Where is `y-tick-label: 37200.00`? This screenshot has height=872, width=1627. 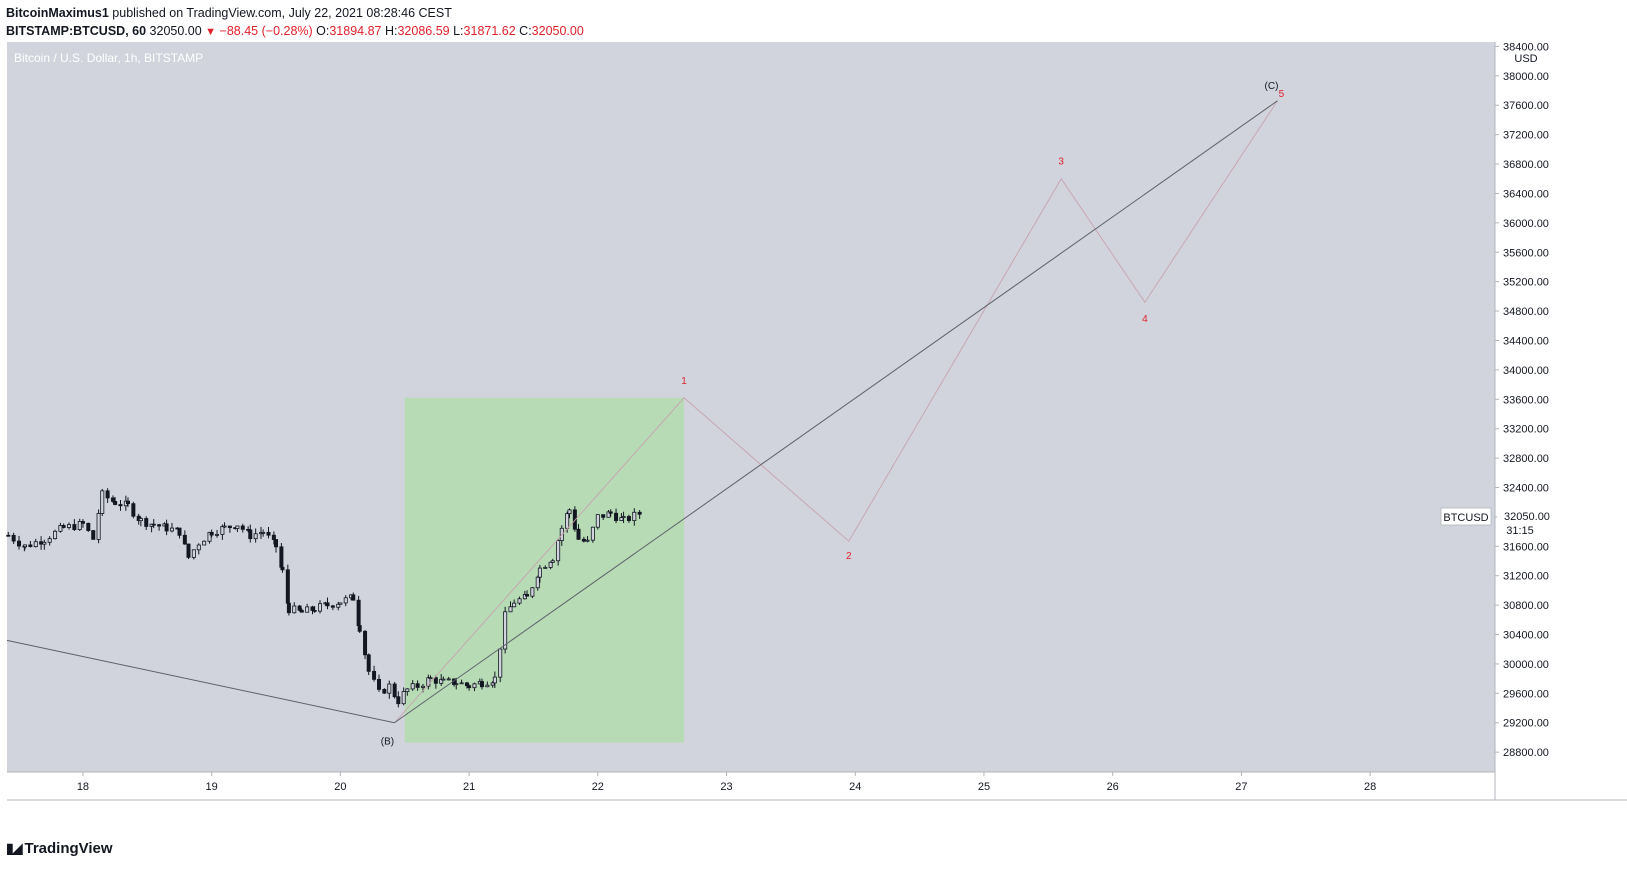 y-tick-label: 37200.00 is located at coordinates (1526, 136).